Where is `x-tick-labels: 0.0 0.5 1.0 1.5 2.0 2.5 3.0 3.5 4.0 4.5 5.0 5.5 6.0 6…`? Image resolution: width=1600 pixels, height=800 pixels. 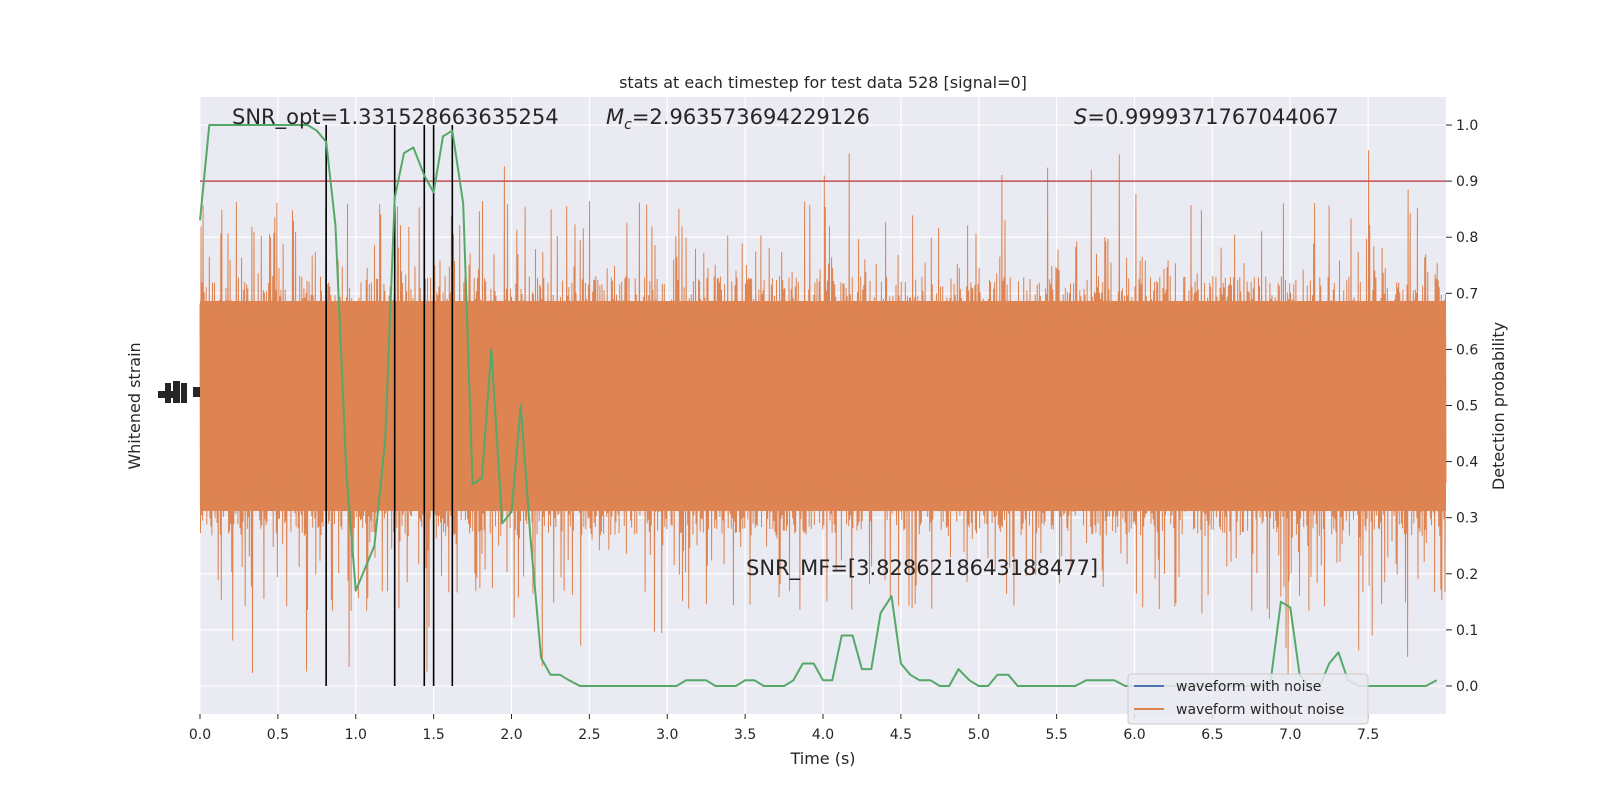
x-tick-labels: 0.0 0.5 1.0 1.5 2.0 2.5 3.0 3.5 4.0 4.5 5.0 5.5 6.0 6… is located at coordinates (784, 728).